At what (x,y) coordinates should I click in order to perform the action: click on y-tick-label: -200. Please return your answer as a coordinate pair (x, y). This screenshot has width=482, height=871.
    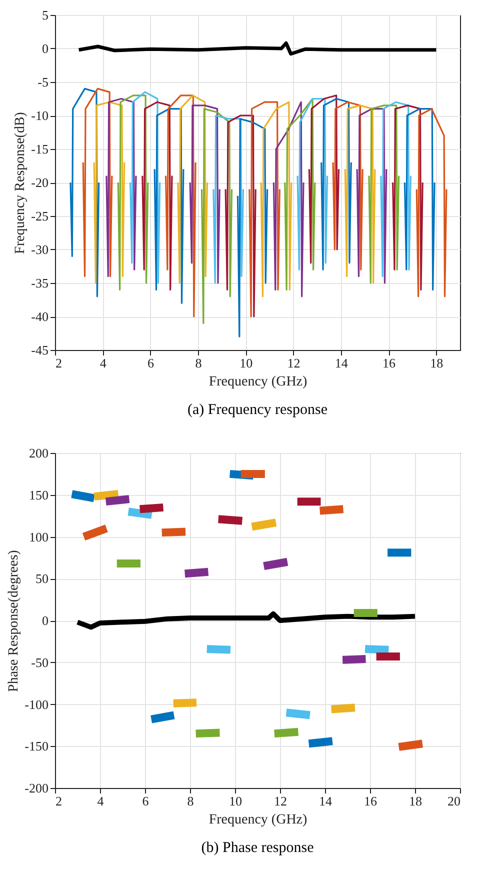
    Looking at the image, I should click on (36, 788).